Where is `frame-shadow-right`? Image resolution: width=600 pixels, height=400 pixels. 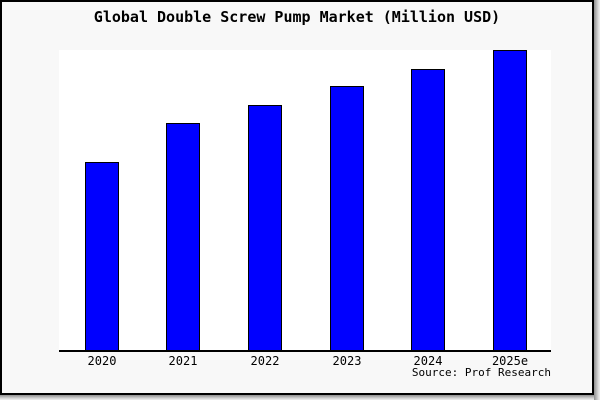
frame-shadow-right is located at coordinates (597, 200).